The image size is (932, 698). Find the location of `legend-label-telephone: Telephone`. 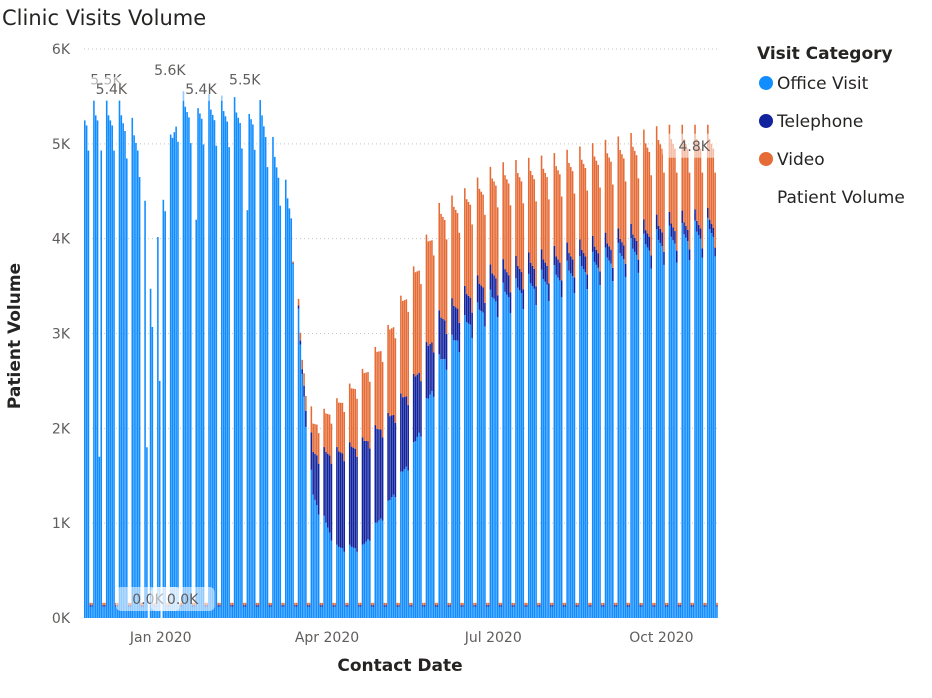

legend-label-telephone: Telephone is located at coordinates (819, 122).